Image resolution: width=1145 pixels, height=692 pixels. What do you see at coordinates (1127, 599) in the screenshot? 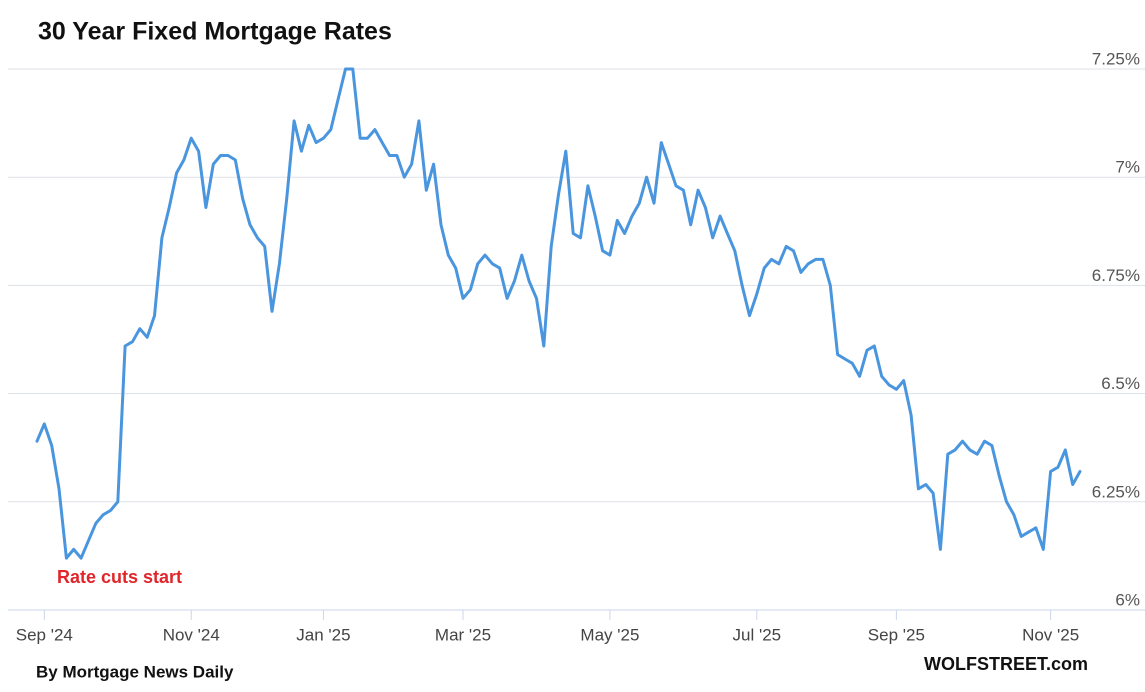
I see `y-tick-label: 6%` at bounding box center [1127, 599].